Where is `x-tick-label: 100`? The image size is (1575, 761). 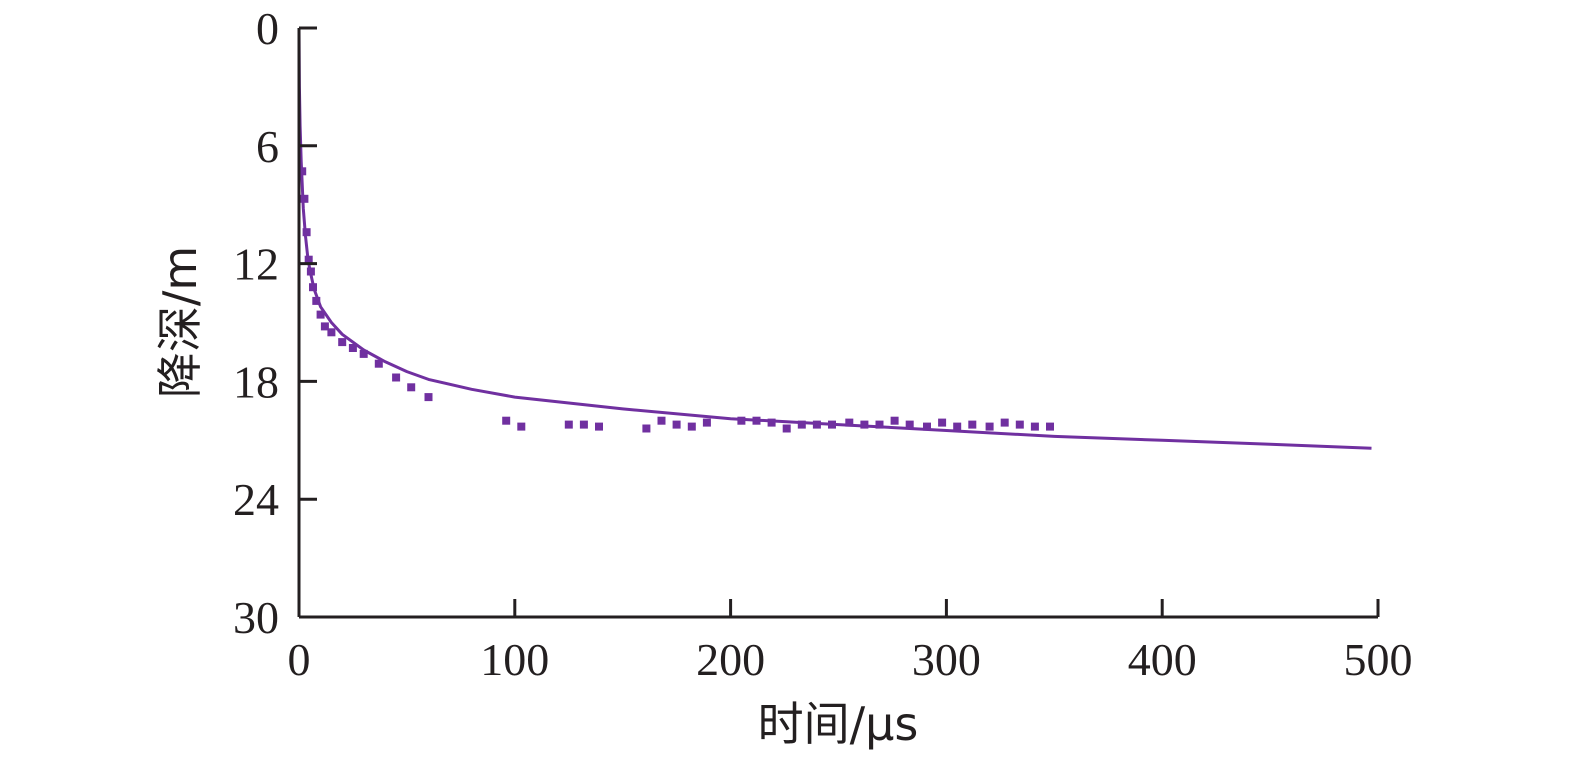
x-tick-label: 100 is located at coordinates (514, 659).